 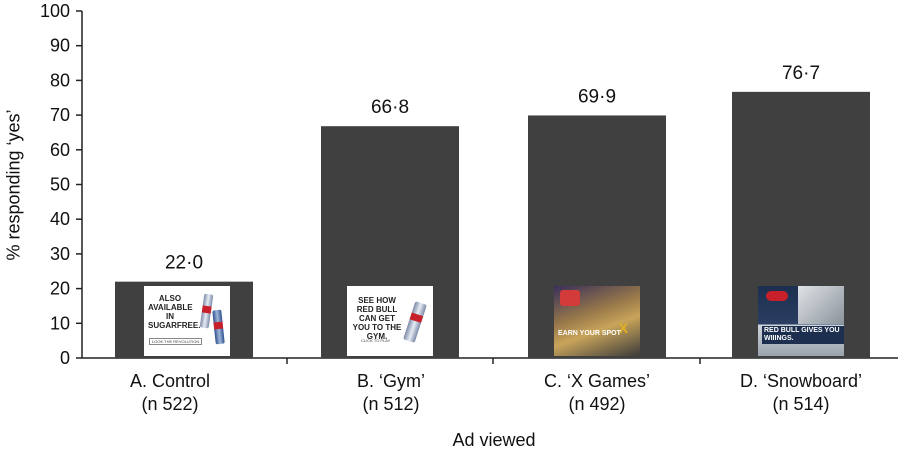 What do you see at coordinates (801, 393) in the screenshot?
I see `category-label-d: D. ‘Snowboard’ (n 514)` at bounding box center [801, 393].